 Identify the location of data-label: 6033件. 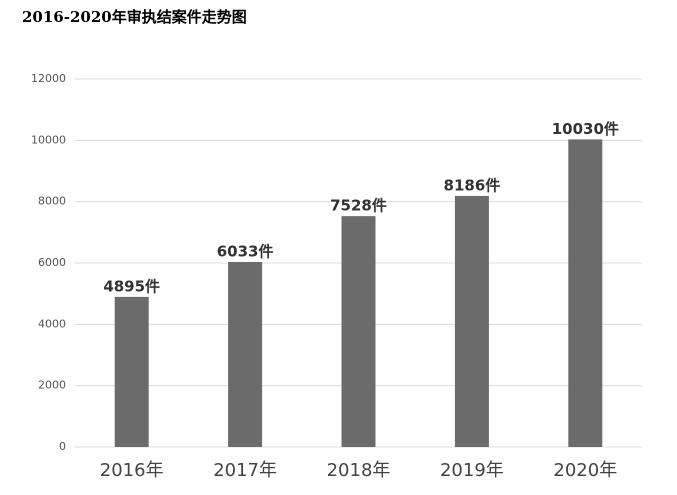
(245, 251).